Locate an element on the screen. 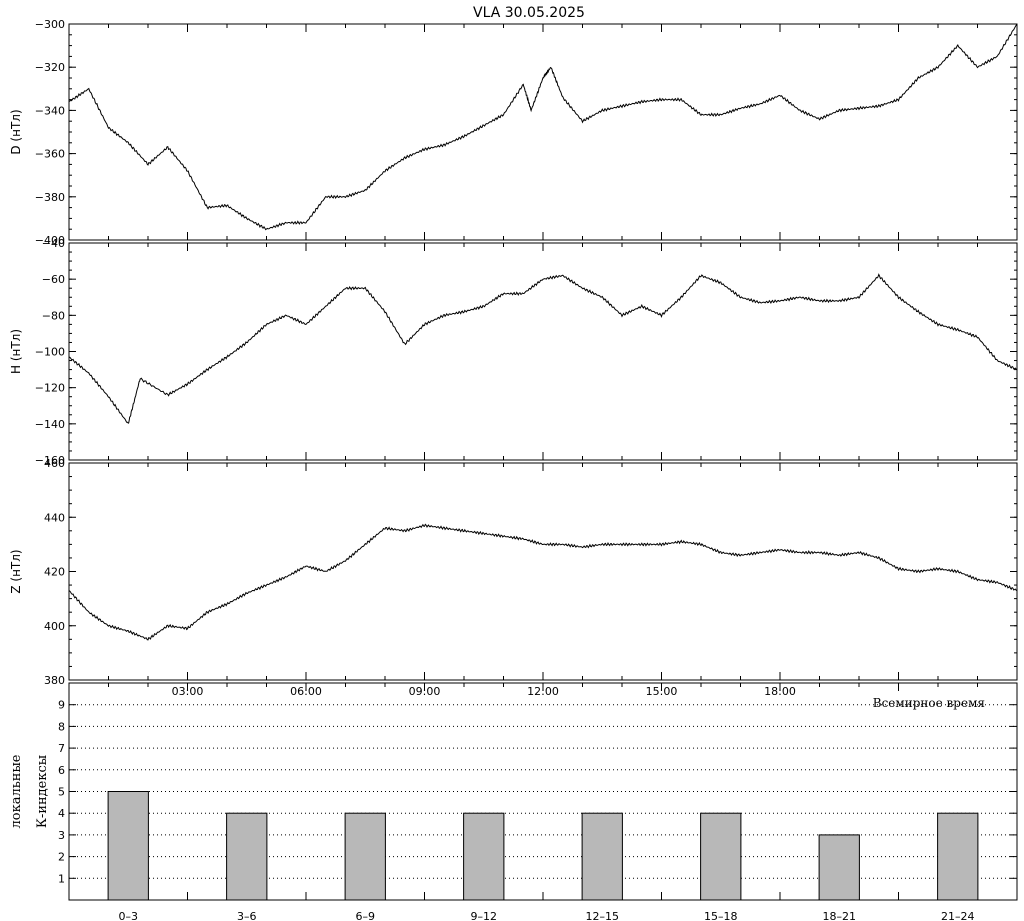  y-tick-label: 3 is located at coordinates (61, 835).